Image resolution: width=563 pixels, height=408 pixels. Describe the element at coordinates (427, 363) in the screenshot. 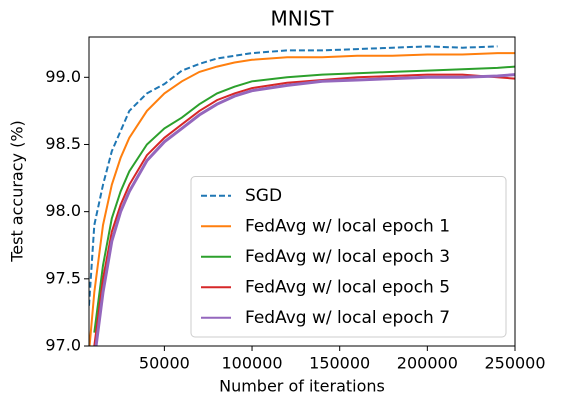

I see `x-tick-label: 200000` at that location.